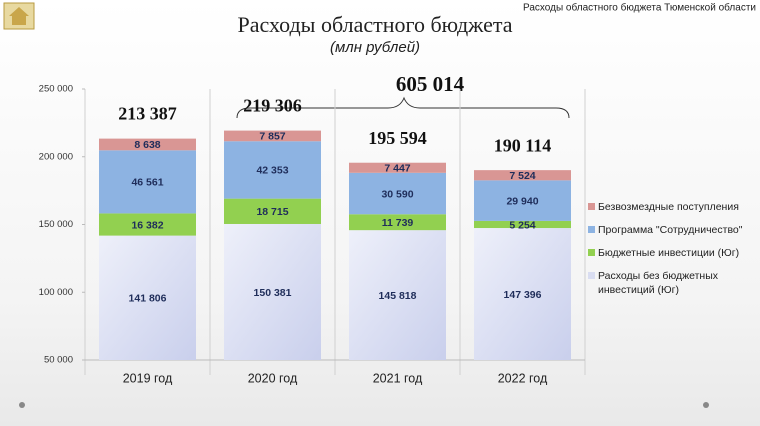 This screenshot has height=426, width=760. What do you see at coordinates (658, 283) in the screenshot?
I see `legend-label: Расходы без бюджетных инвестиций (Юг)` at bounding box center [658, 283].